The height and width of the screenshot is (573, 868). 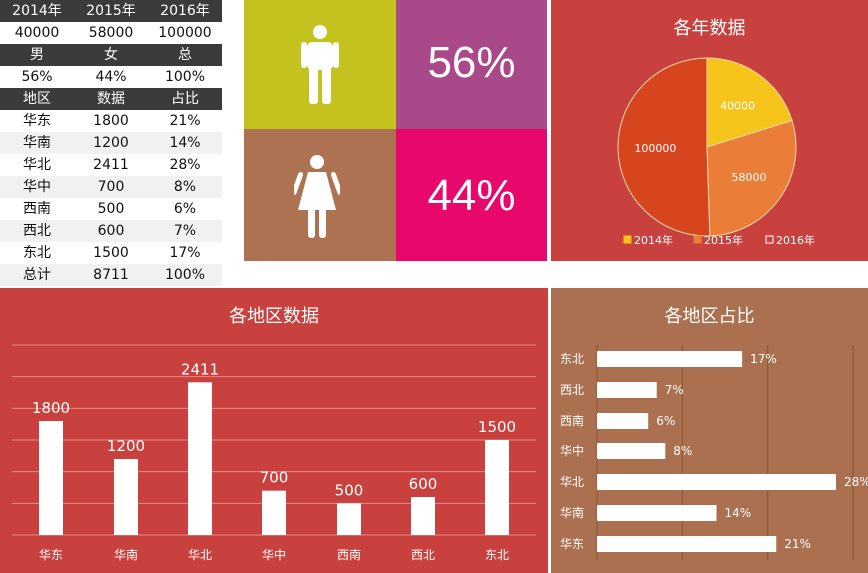 What do you see at coordinates (111, 33) in the screenshot?
I see `table-cell: 58000` at bounding box center [111, 33].